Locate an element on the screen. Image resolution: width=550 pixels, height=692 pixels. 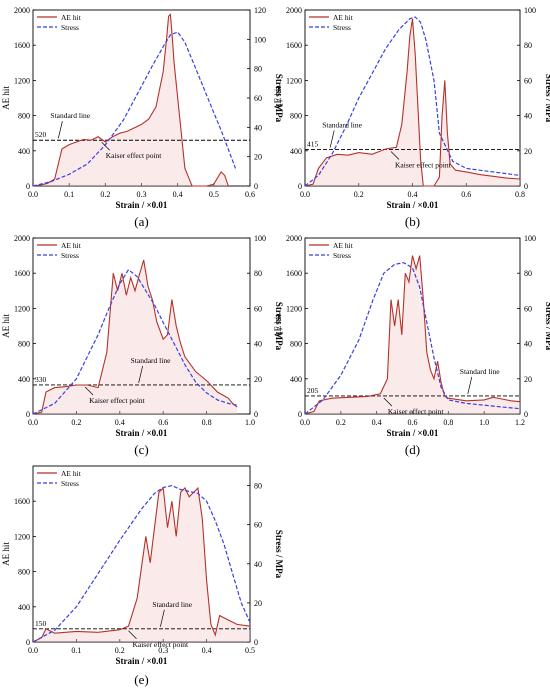
plot-frame is located at coordinates (141, 554).